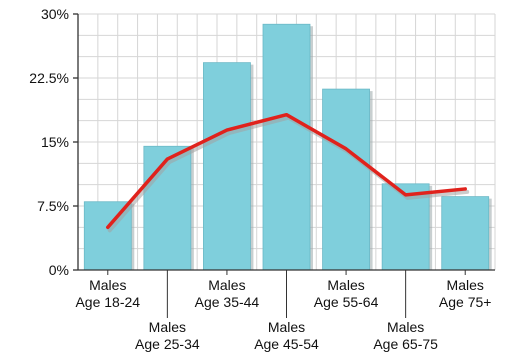  I want to click on x-tick-label: Age 25-34, so click(167, 344).